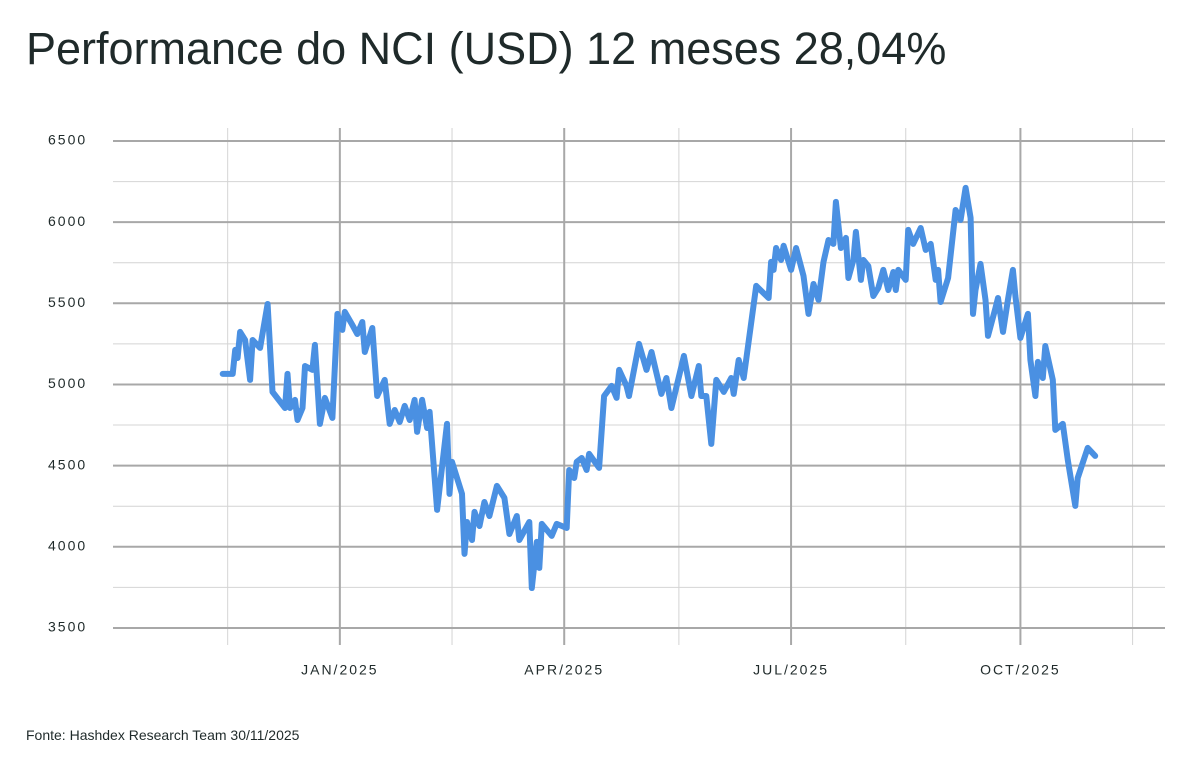 This screenshot has width=1201, height=767. What do you see at coordinates (67, 221) in the screenshot?
I see `y-tick-label: 6000` at bounding box center [67, 221].